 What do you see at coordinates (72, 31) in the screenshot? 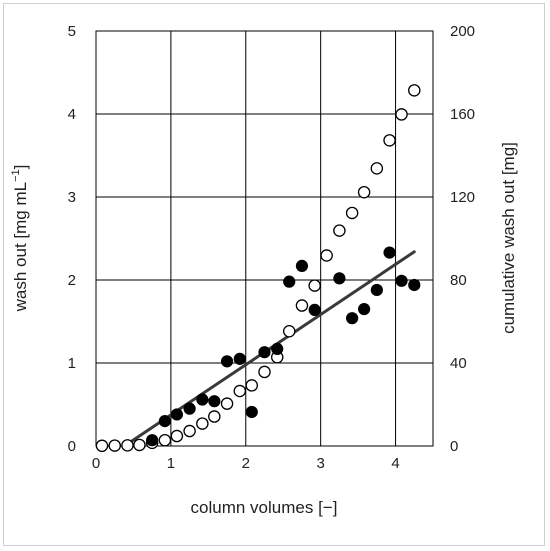
I see `y-left-tick-label: 5` at bounding box center [72, 31].